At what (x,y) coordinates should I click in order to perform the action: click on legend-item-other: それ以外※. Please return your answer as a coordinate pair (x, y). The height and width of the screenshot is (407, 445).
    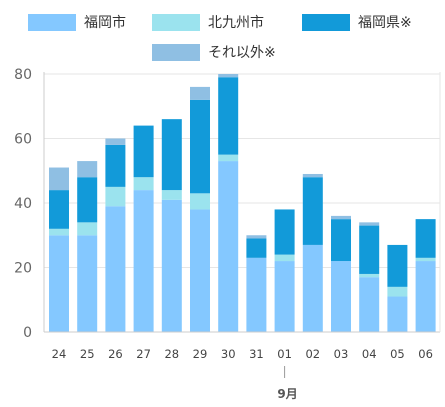
    Looking at the image, I should click on (214, 52).